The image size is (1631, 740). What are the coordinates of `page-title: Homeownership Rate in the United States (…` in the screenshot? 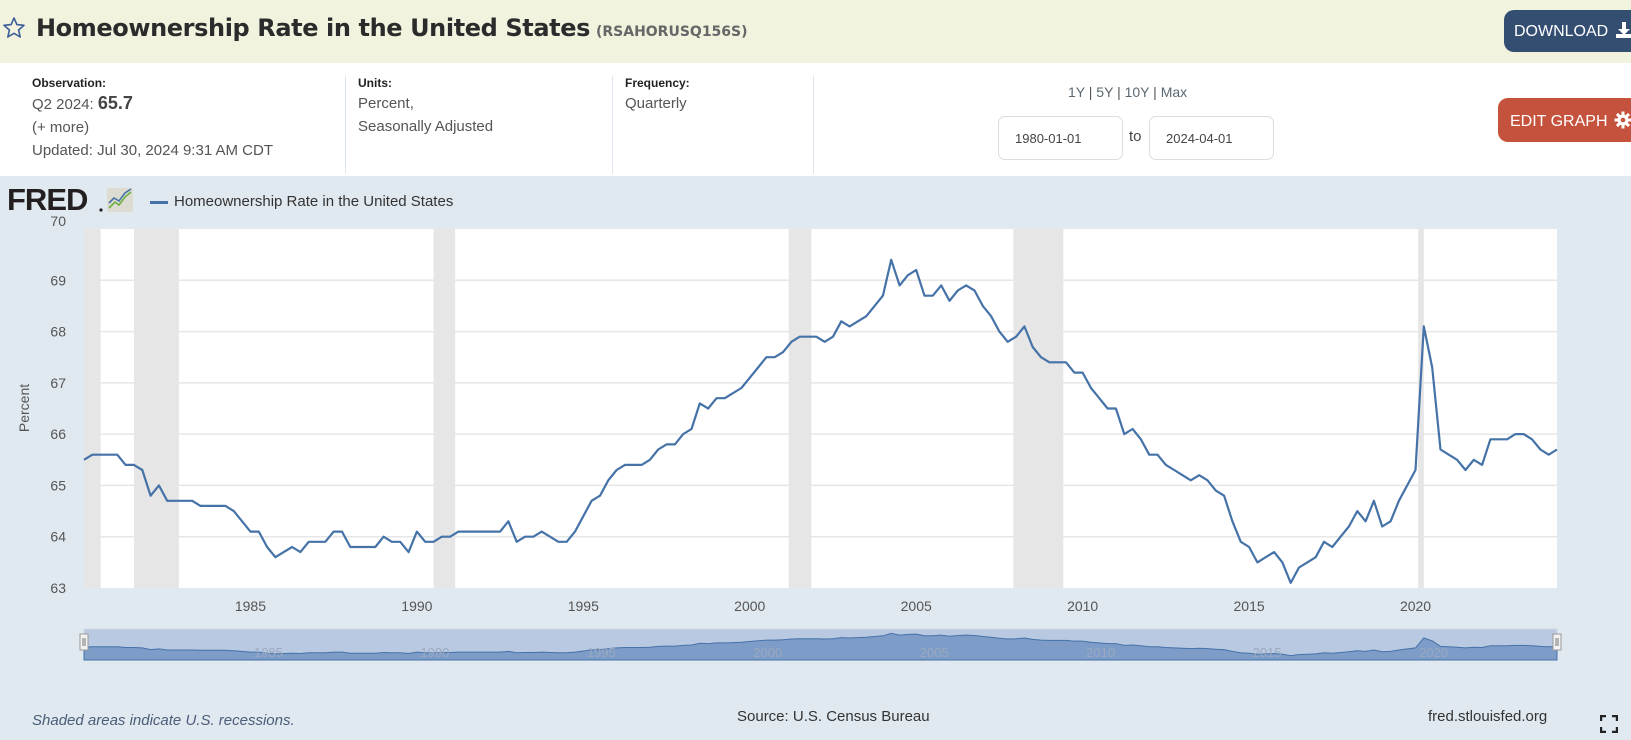 It's located at (392, 28).